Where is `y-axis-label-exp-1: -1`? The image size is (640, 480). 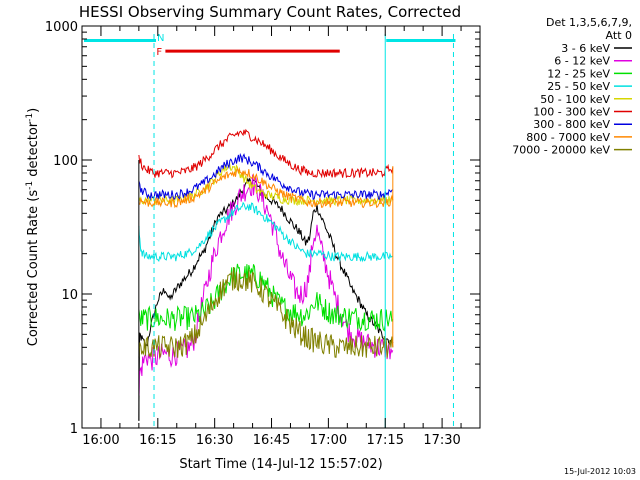 y-axis-label-exp-1: -1 is located at coordinates (30, 185).